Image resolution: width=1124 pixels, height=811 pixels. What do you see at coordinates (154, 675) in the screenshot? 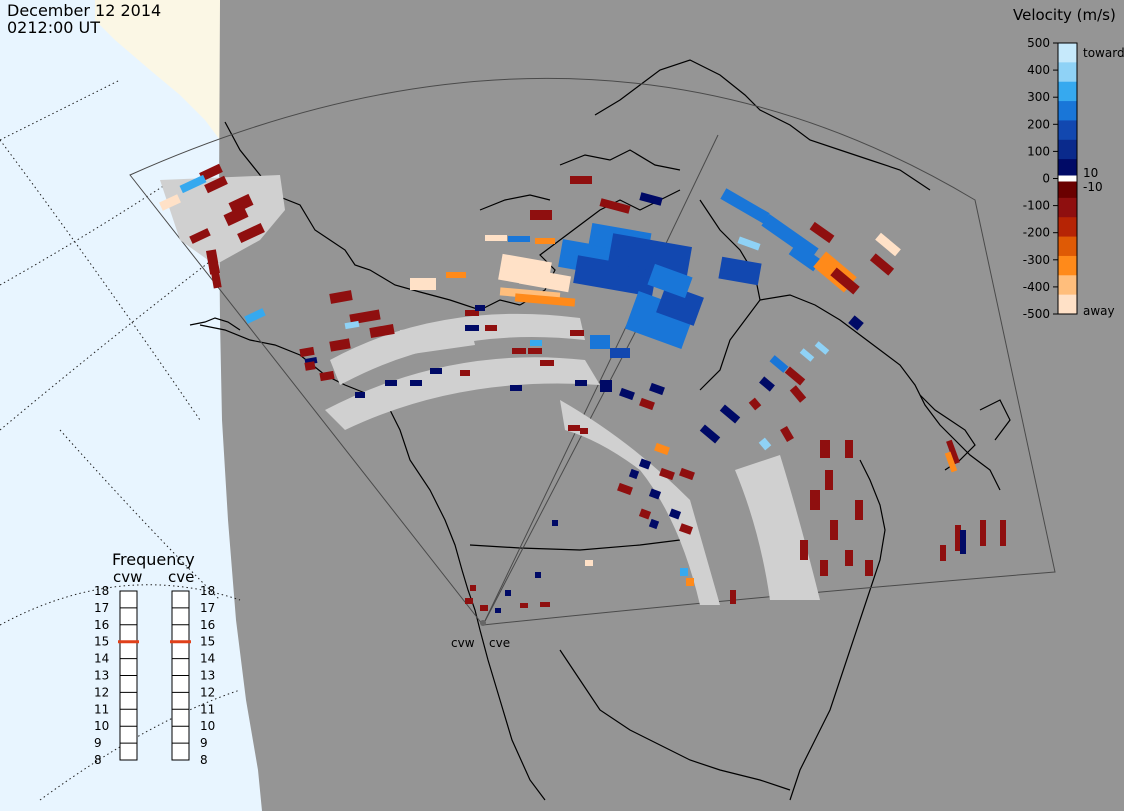
I see `frequency-scales: 18 17 16 15 14 13 12 11 10 9 8 18 17 16 15 14 13 12 11 10 9 8` at bounding box center [154, 675].